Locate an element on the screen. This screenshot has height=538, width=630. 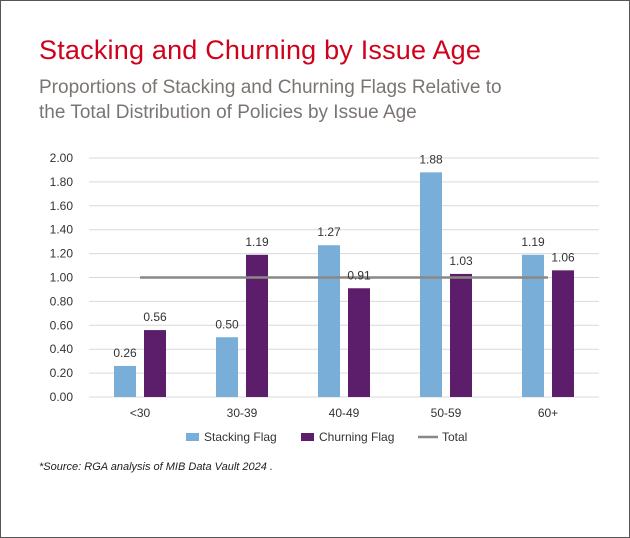
churning-value-label: 0.56 is located at coordinates (155, 317).